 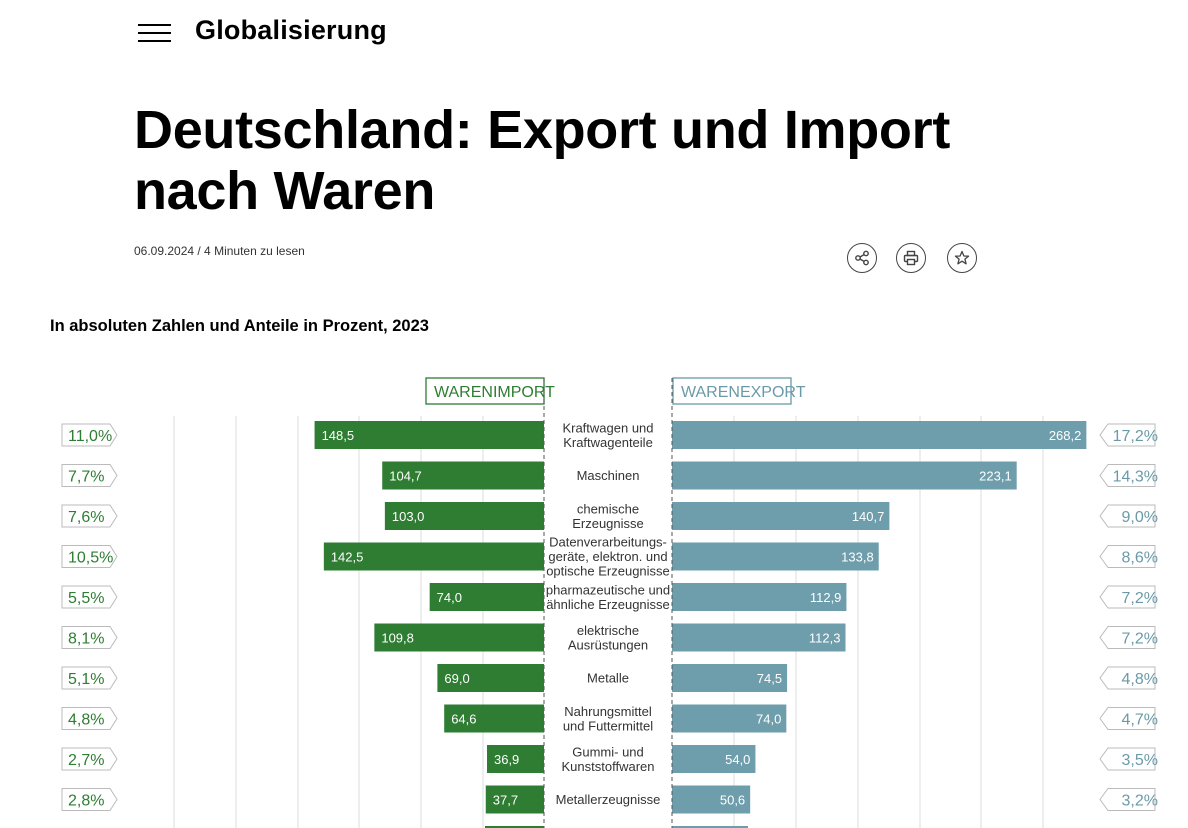 I want to click on export-share-label: 9,0%, so click(x=1140, y=517).